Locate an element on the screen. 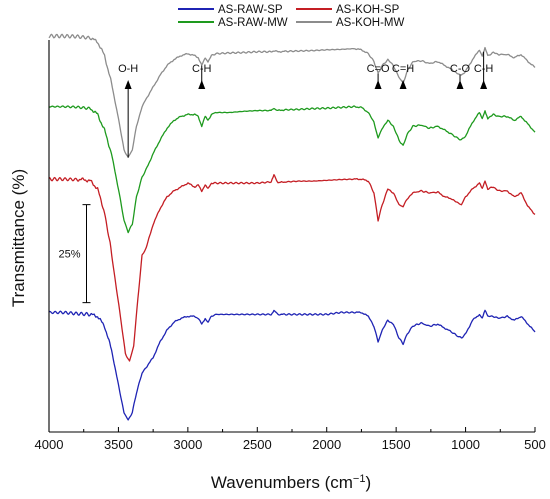 This screenshot has height=499, width=550. x-tick-label: 3000 is located at coordinates (187, 444).